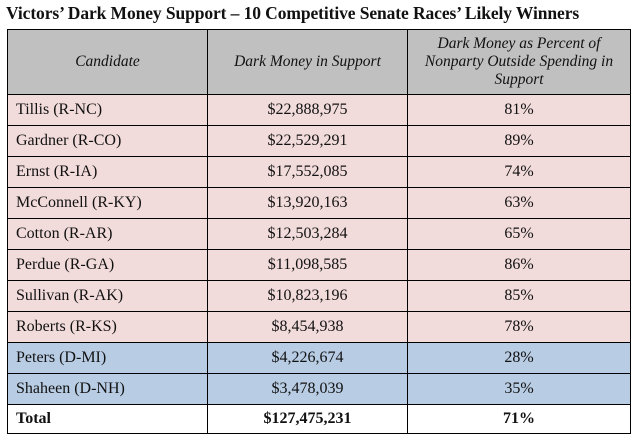 The width and height of the screenshot is (638, 444). I want to click on cell-percent: 85%, so click(519, 296).